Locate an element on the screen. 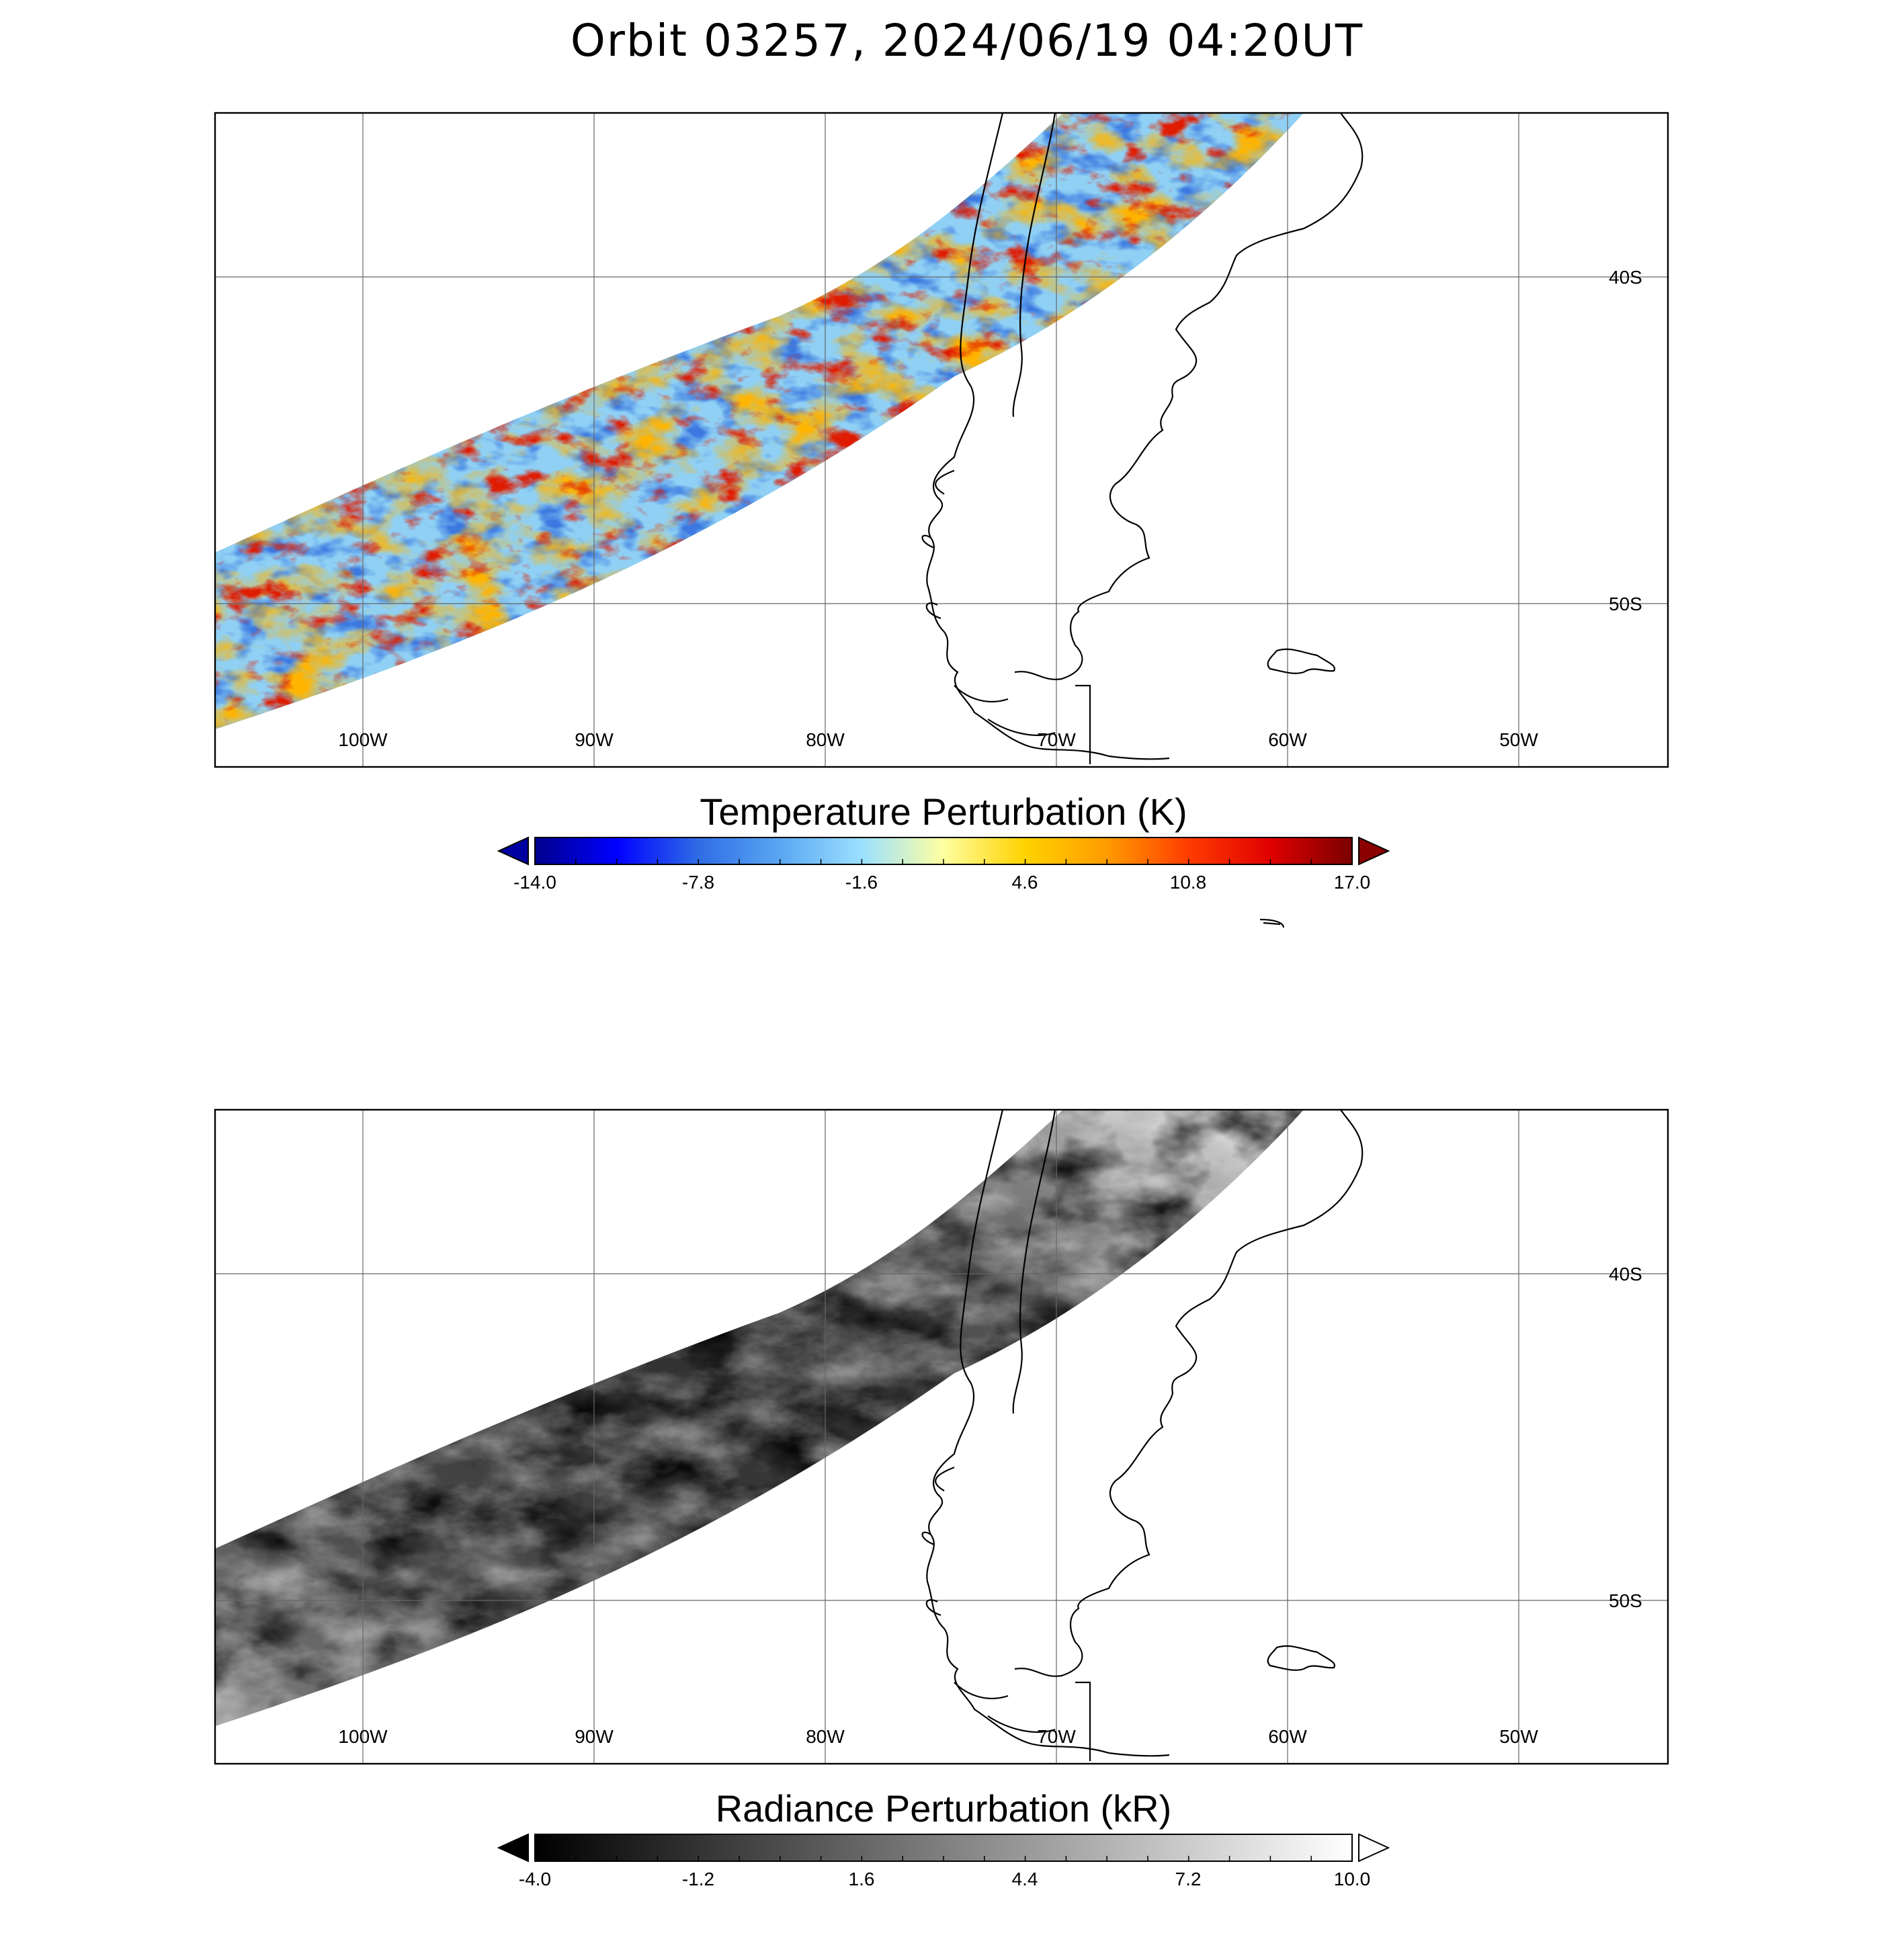  colorbar-tick-label: 1.6 is located at coordinates (862, 1879).